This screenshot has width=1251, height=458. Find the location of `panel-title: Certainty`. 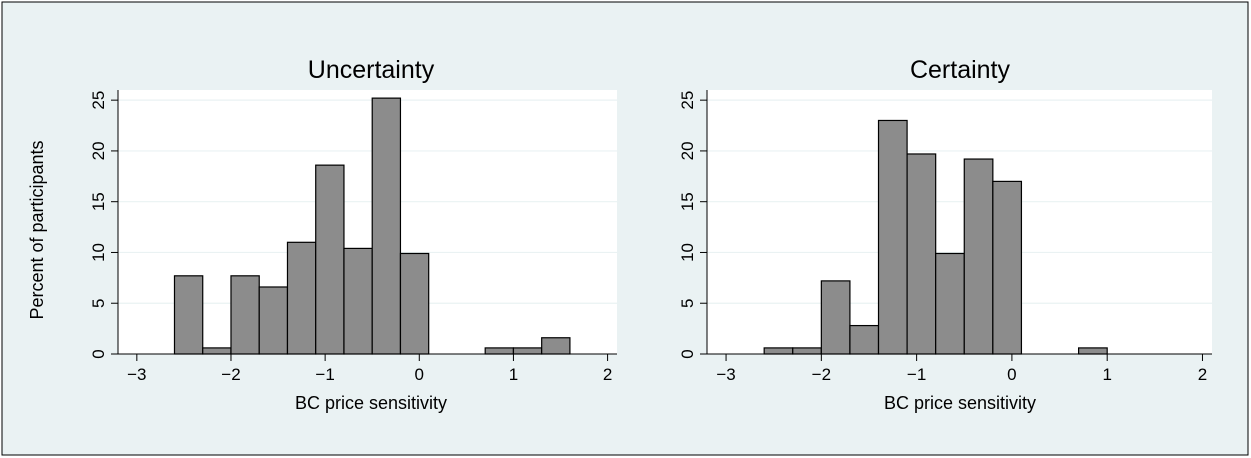

panel-title: Certainty is located at coordinates (960, 70).